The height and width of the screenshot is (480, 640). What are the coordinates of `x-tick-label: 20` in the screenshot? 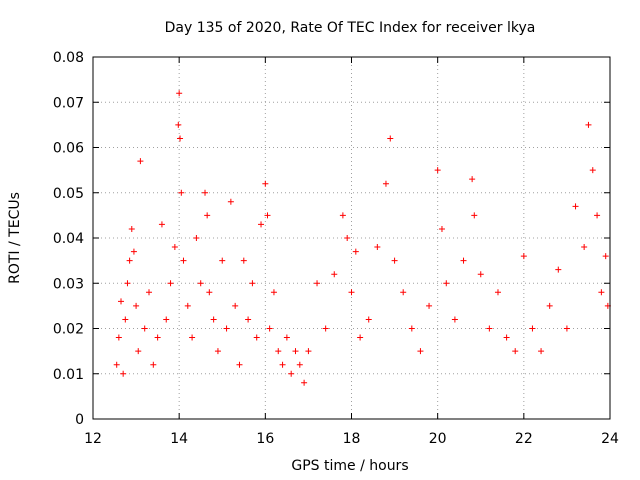 It's located at (438, 439).